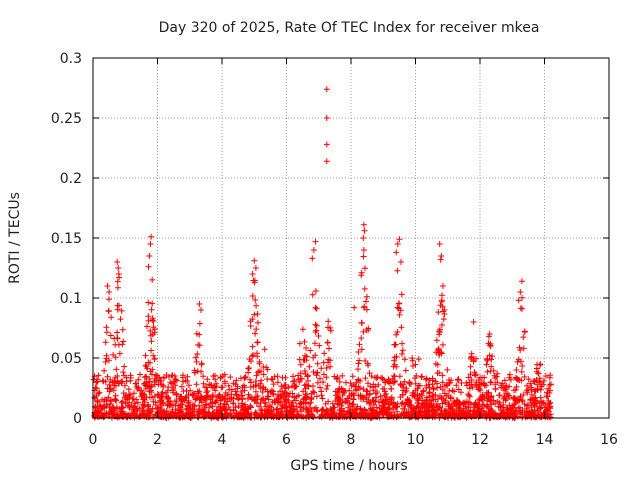 Image resolution: width=640 pixels, height=480 pixels. Describe the element at coordinates (157, 440) in the screenshot. I see `x-tick-label: 2` at that location.